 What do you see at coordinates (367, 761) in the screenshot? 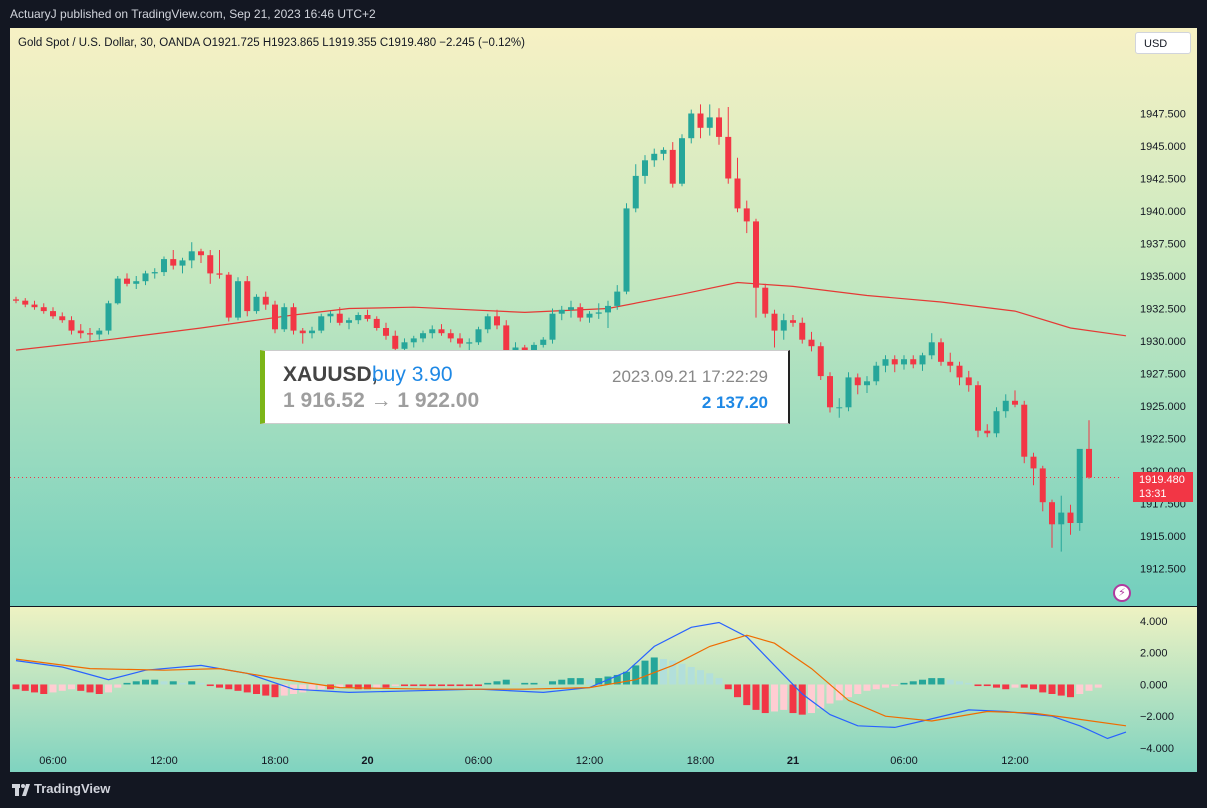
I see `time-tick-label: 20` at bounding box center [367, 761].